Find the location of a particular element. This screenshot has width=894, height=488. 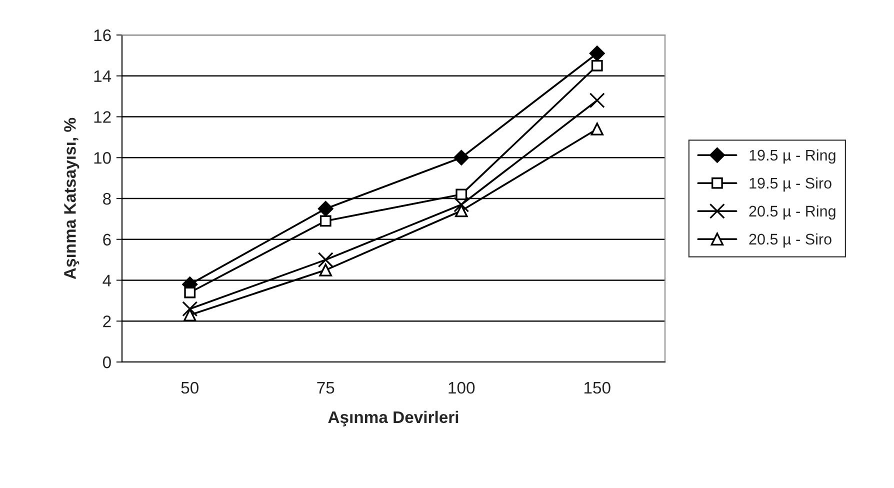

x-tick-label: 150 is located at coordinates (597, 388).